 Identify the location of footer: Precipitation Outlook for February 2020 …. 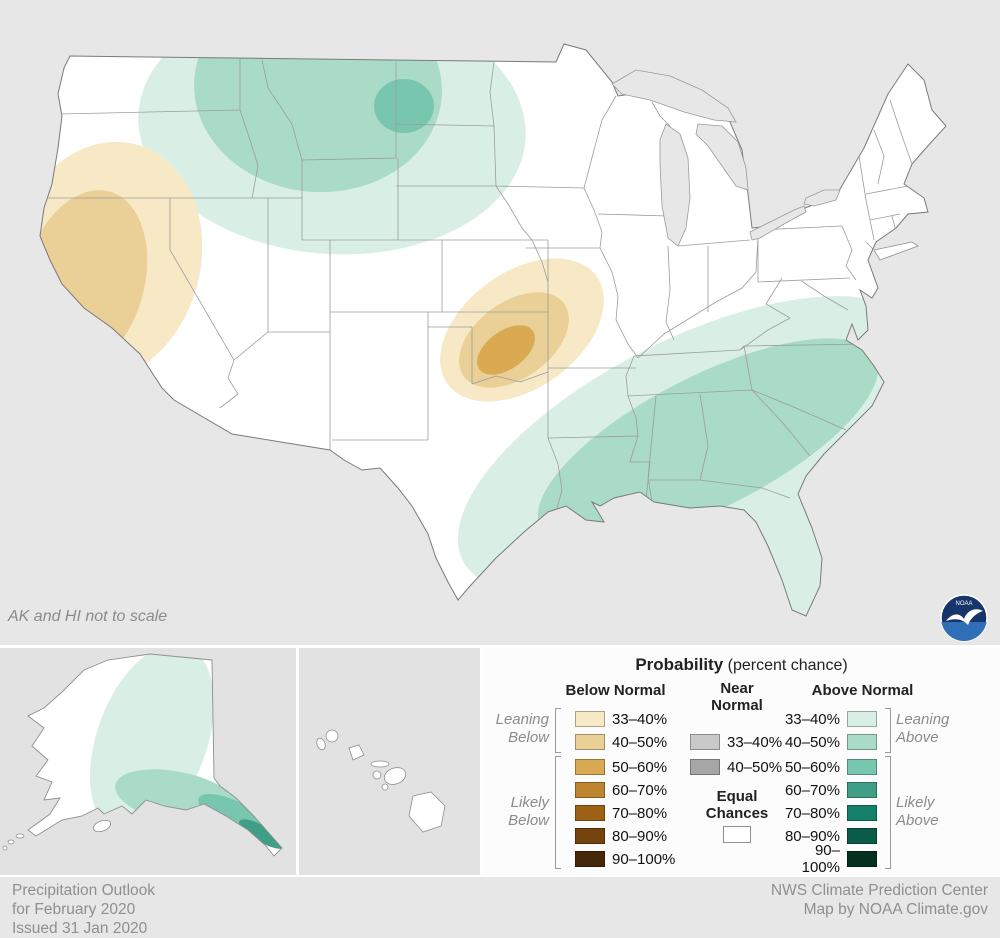
(500, 907).